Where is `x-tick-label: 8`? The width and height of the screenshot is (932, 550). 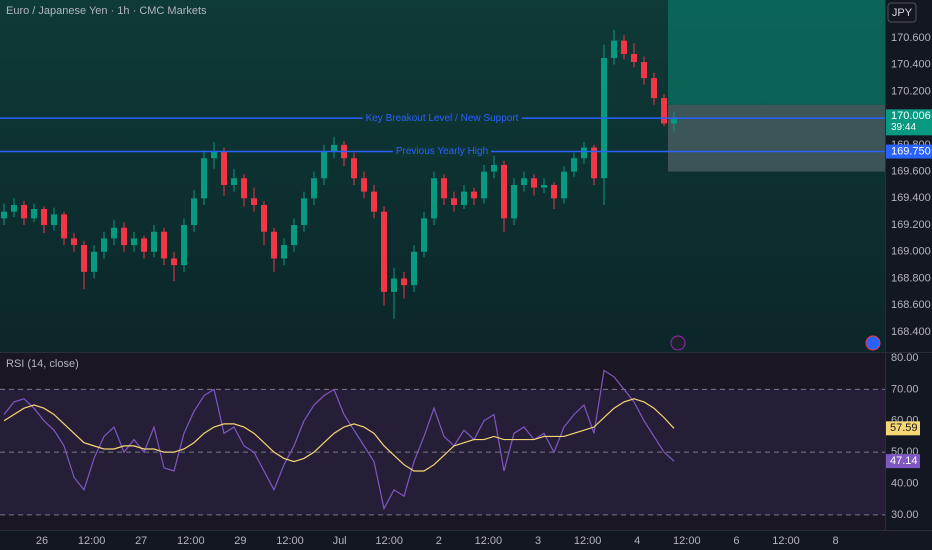 x-tick-label: 8 is located at coordinates (836, 541).